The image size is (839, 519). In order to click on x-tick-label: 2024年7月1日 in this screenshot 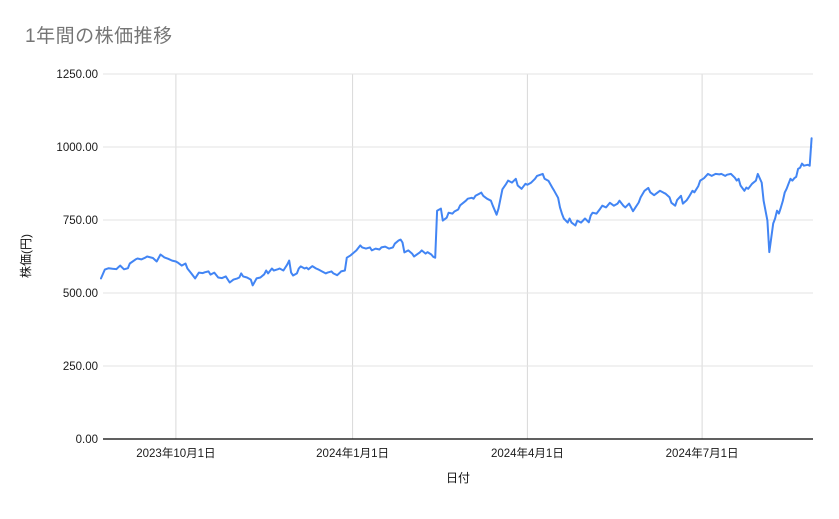, I will do `click(702, 453)`.